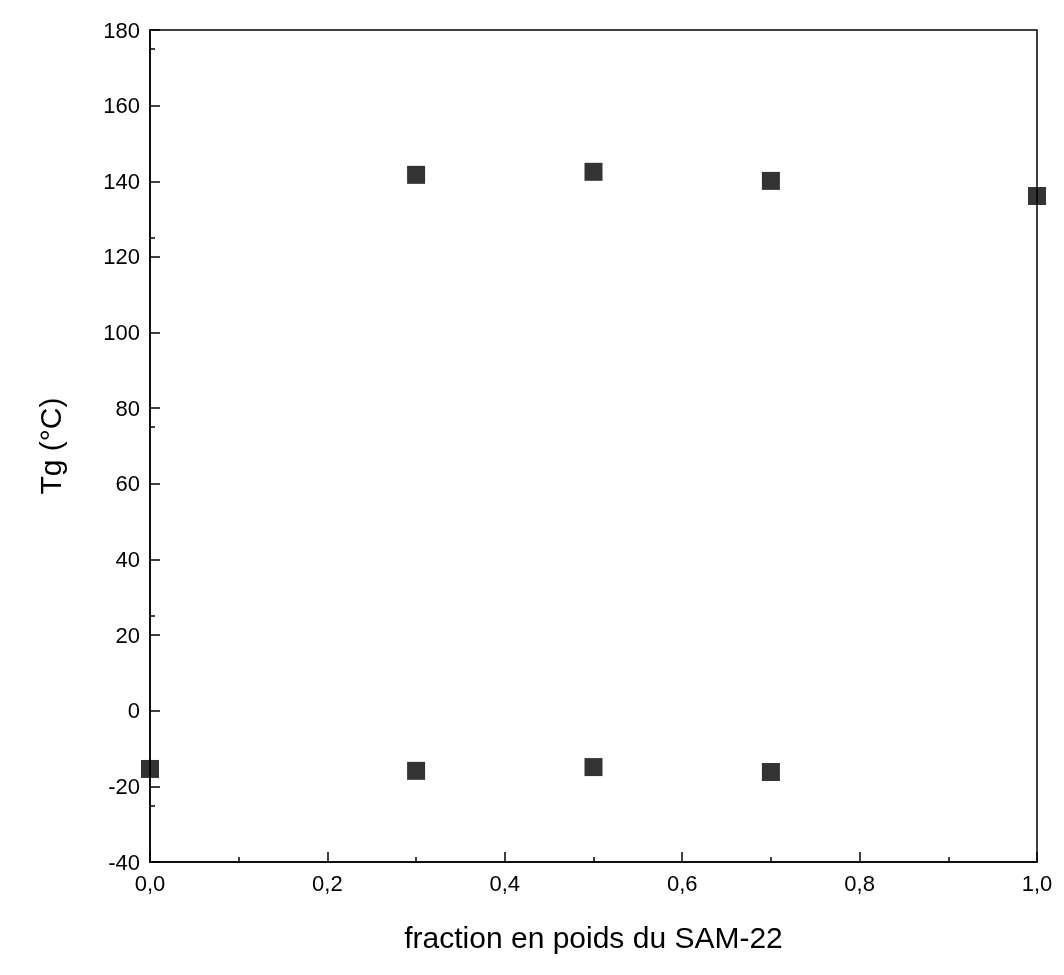 This screenshot has width=1064, height=975. Describe the element at coordinates (121, 333) in the screenshot. I see `y-tick-label: 100` at that location.